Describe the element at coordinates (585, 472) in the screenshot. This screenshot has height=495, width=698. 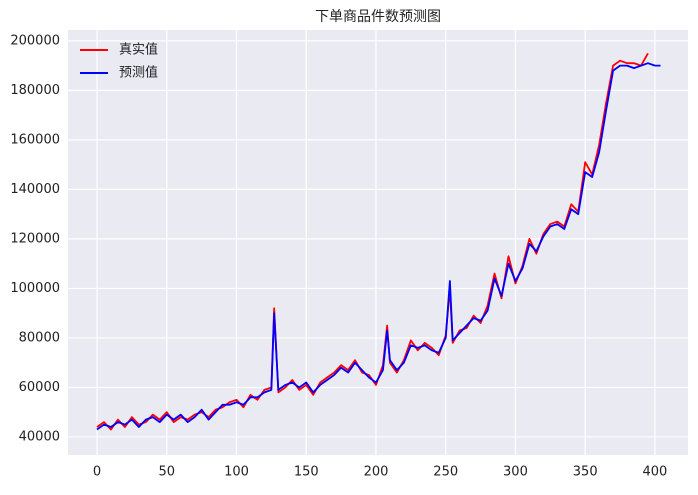
I see `x-tick-label: 350` at that location.